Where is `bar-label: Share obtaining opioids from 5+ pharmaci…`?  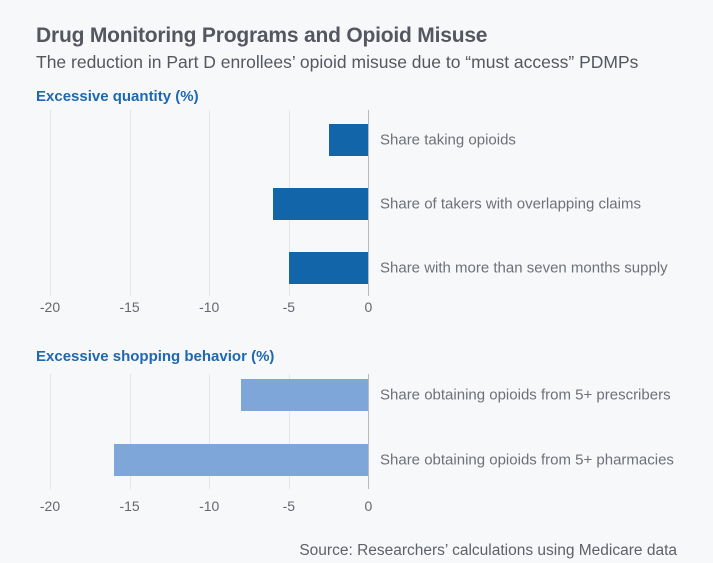
bar-label: Share obtaining opioids from 5+ pharmaci… is located at coordinates (527, 460).